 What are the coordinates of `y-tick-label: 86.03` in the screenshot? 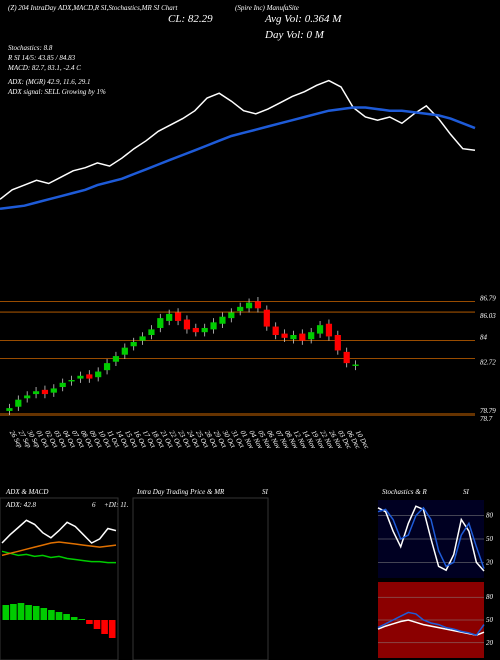 It's located at (488, 316).